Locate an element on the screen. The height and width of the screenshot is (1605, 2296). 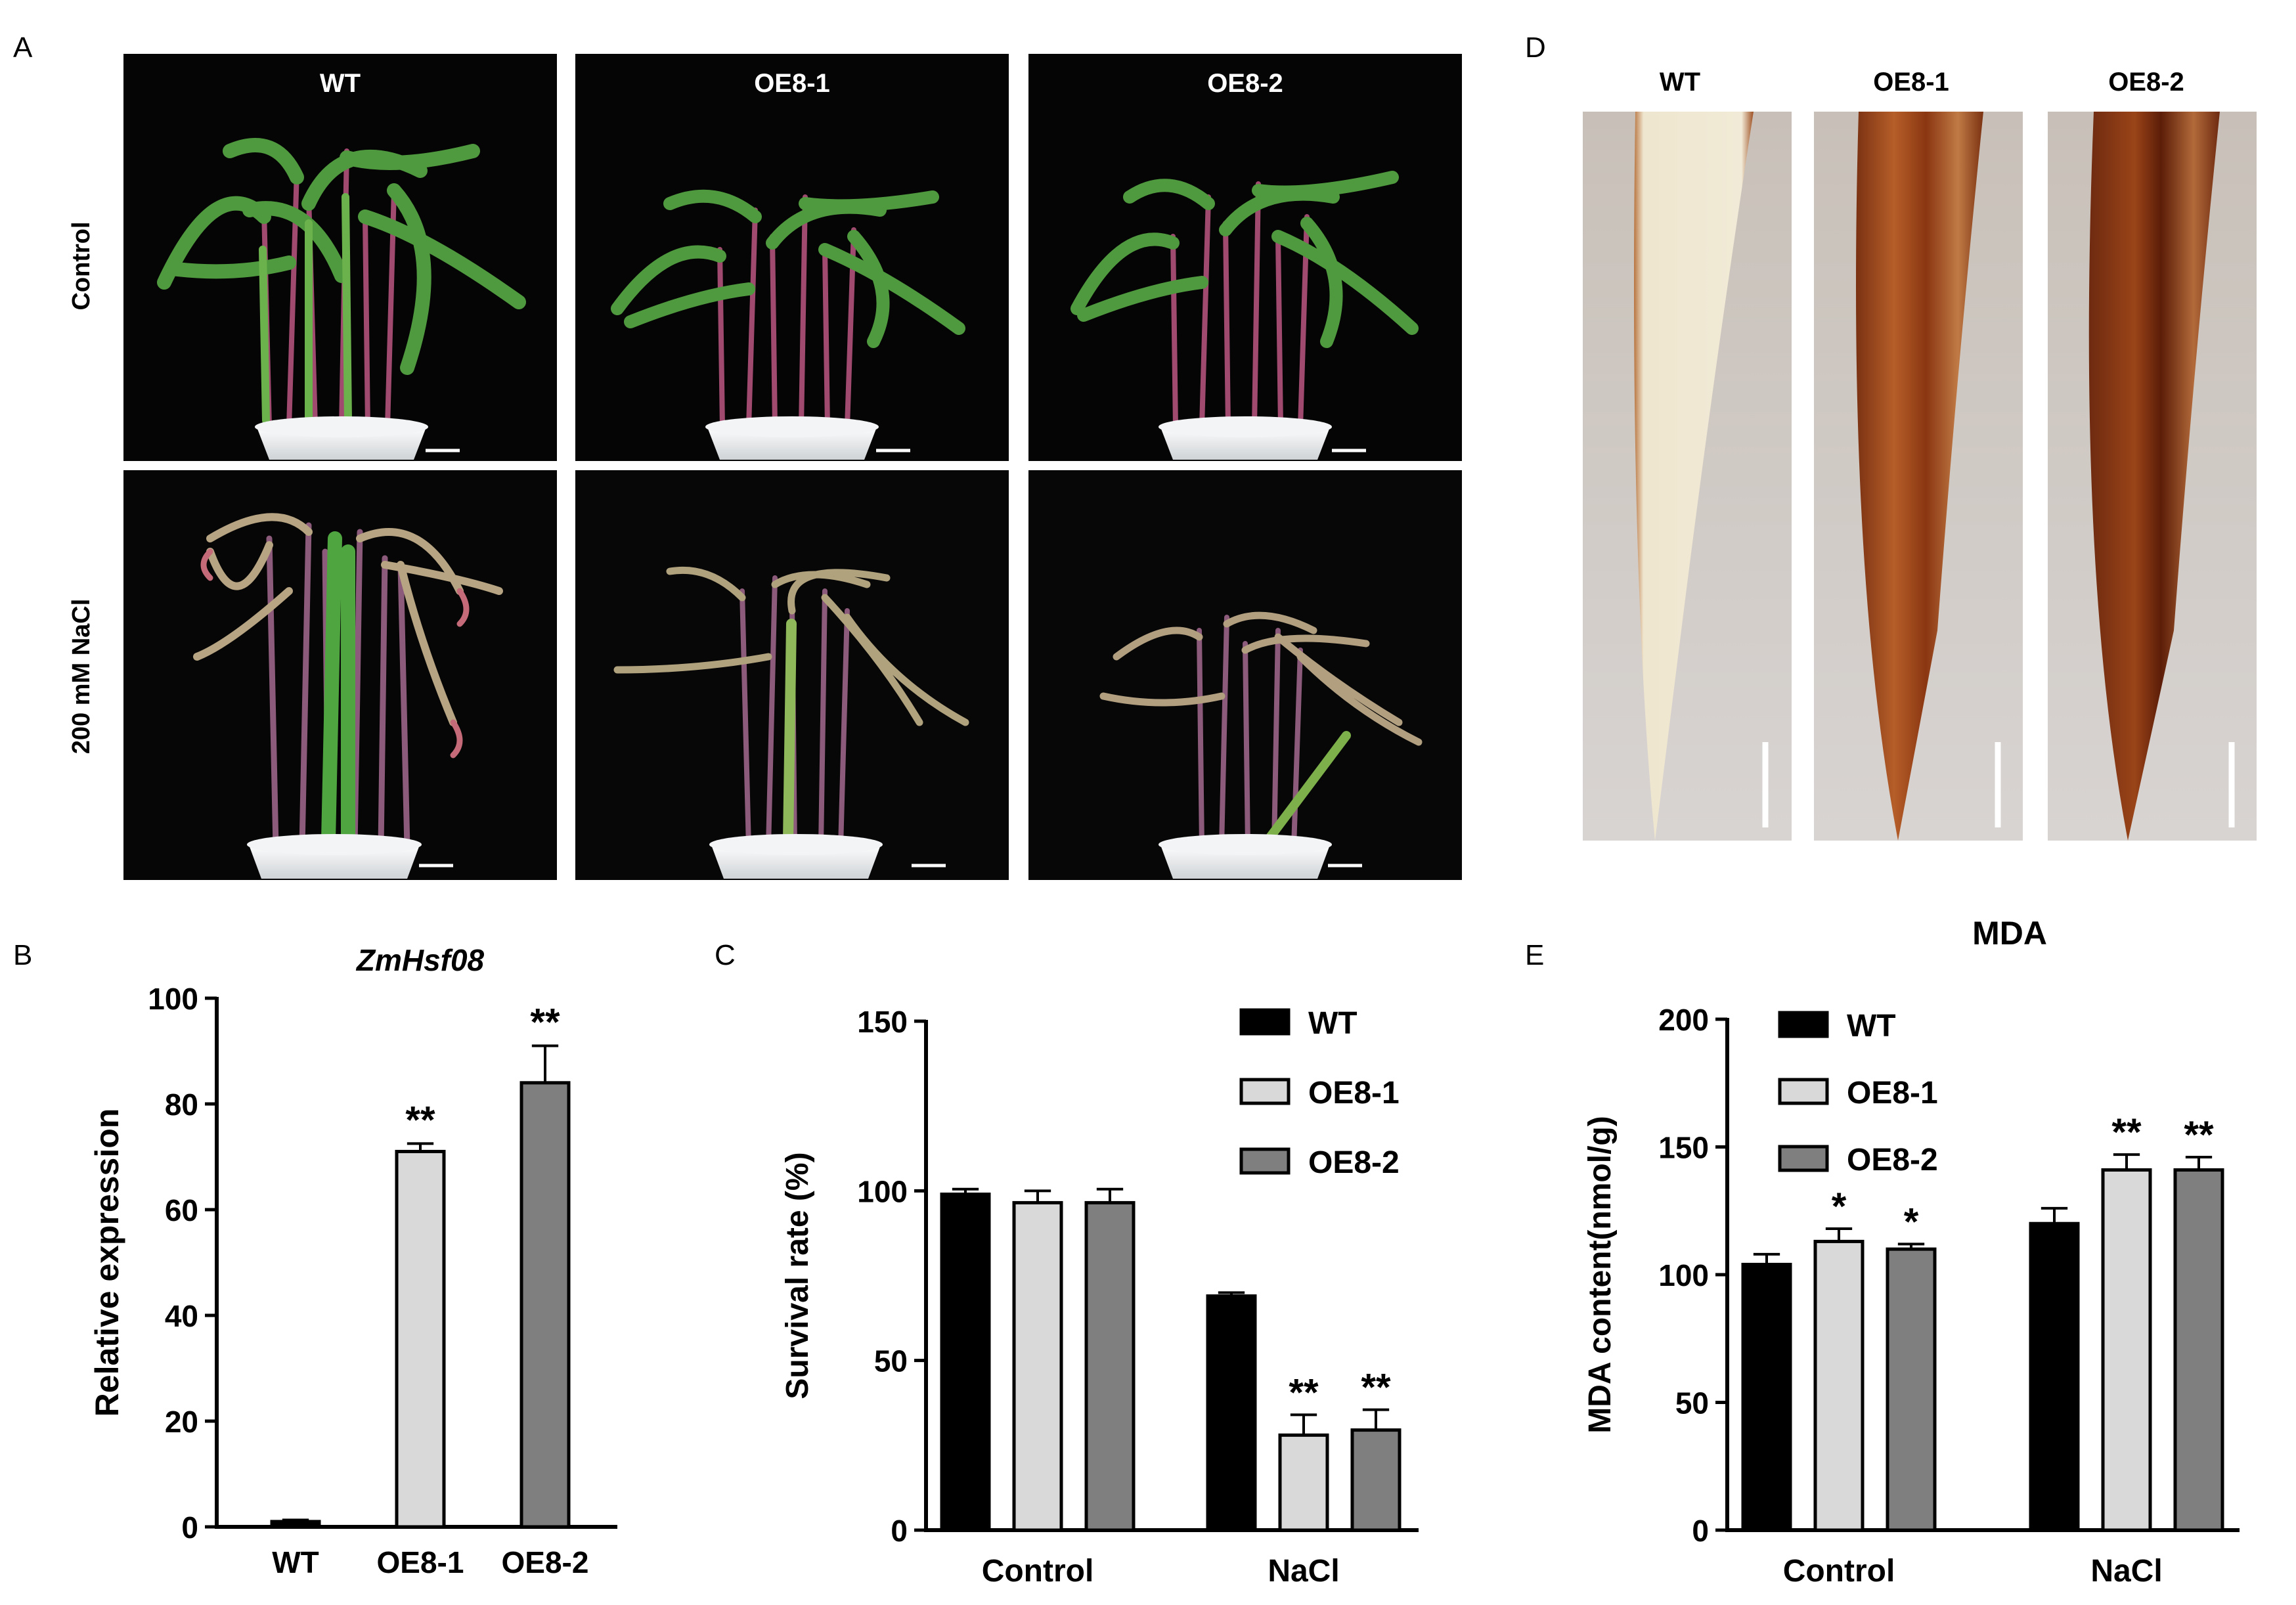
pot-rim-oe82-nacl is located at coordinates (1245, 844).